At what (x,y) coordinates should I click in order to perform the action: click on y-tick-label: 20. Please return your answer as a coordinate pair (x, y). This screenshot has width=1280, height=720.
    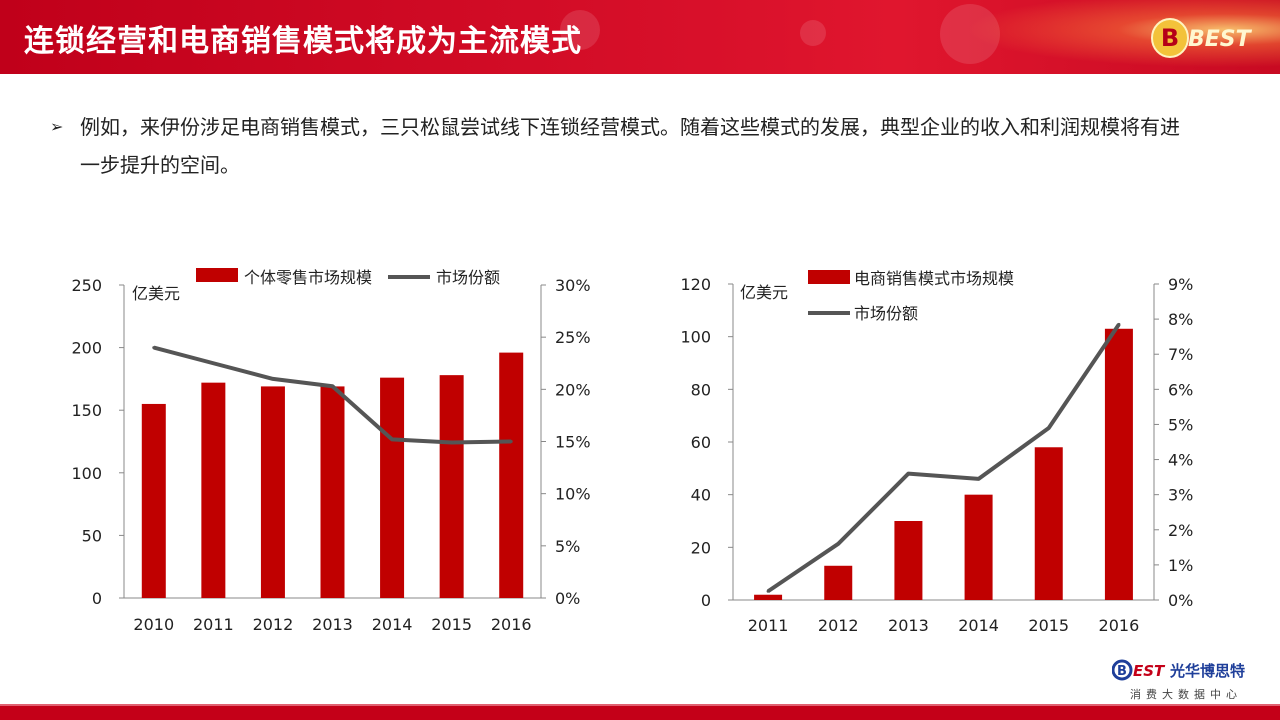
    Looking at the image, I should click on (701, 547).